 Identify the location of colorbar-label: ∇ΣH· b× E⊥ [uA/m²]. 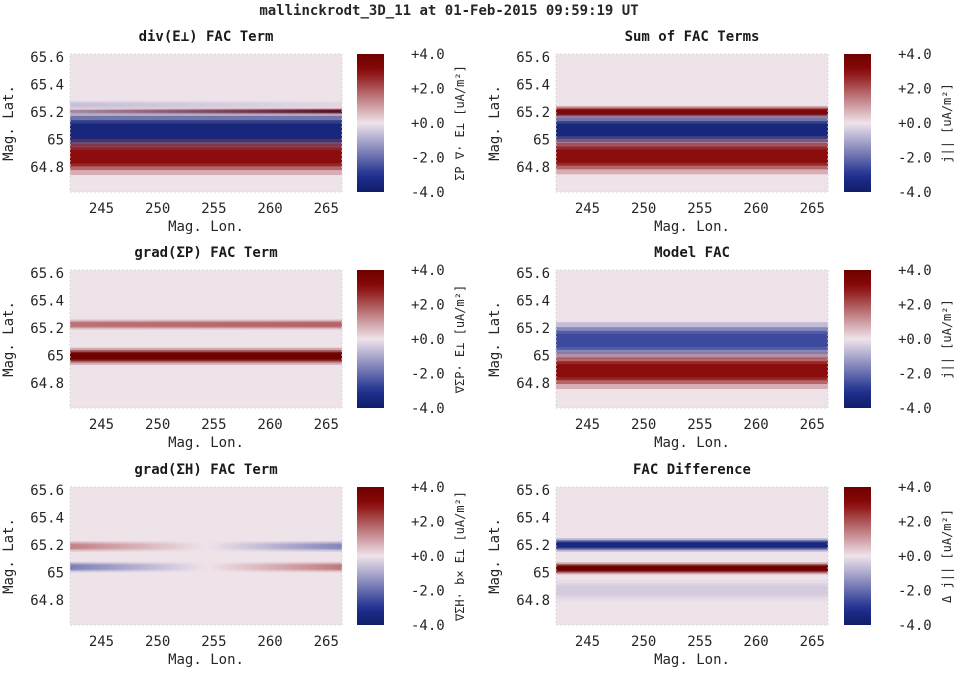
(460, 556).